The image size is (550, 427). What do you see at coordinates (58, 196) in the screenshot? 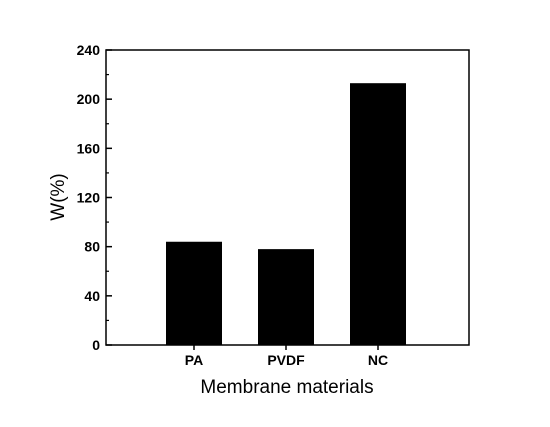
I see `y-axis-title: W(%)` at bounding box center [58, 196].